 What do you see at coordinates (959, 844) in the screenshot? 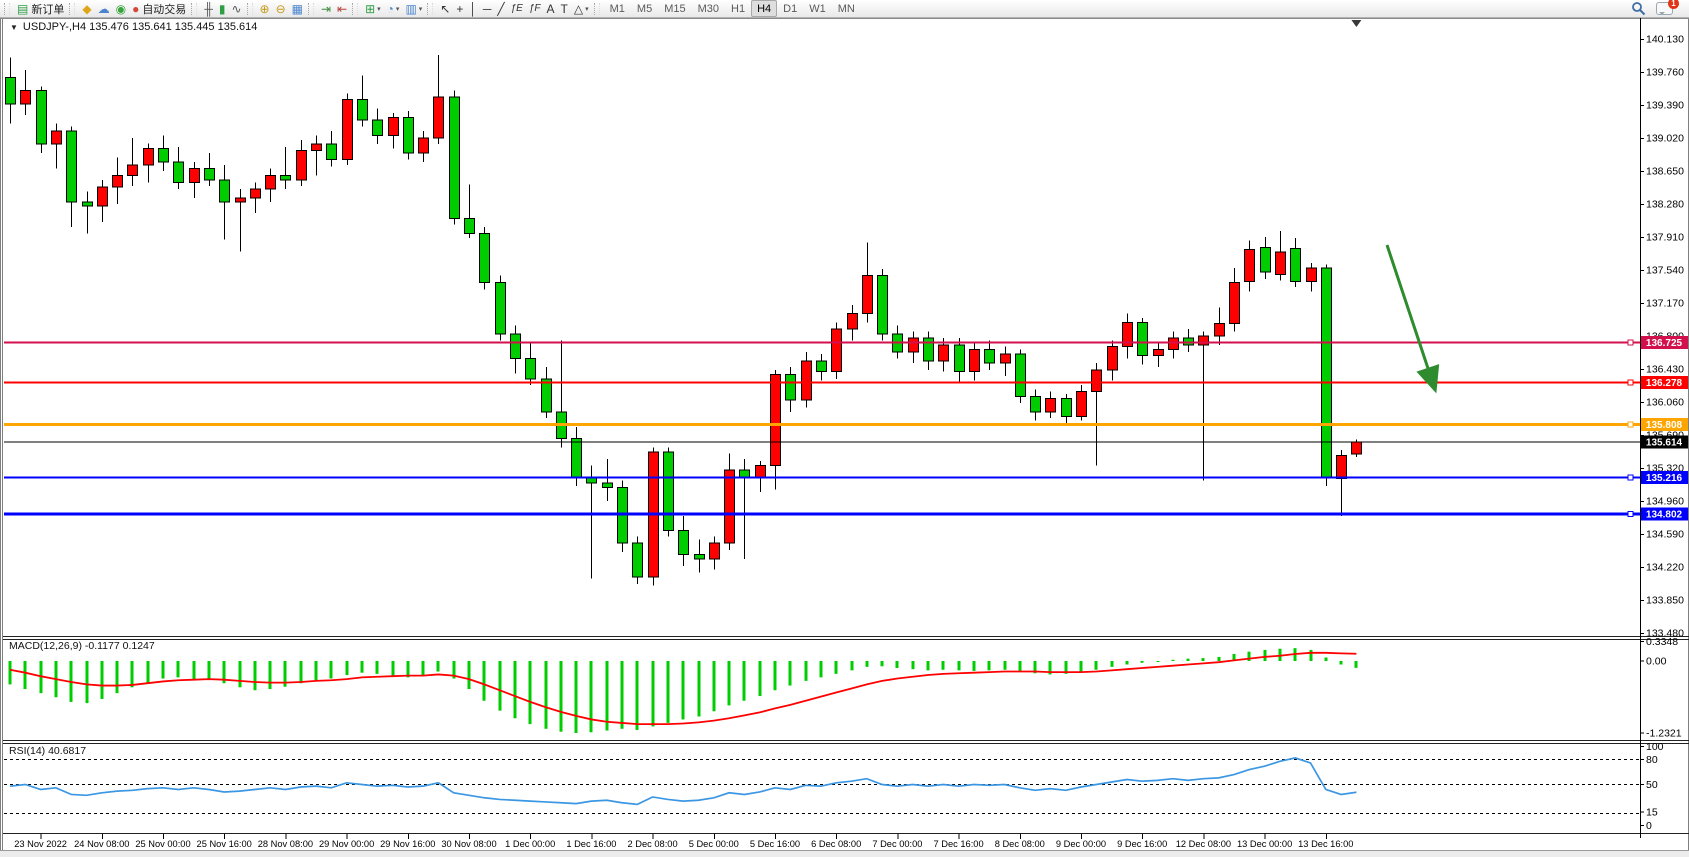
I see `time-tick-label: 7 Dec 16:00` at bounding box center [959, 844].